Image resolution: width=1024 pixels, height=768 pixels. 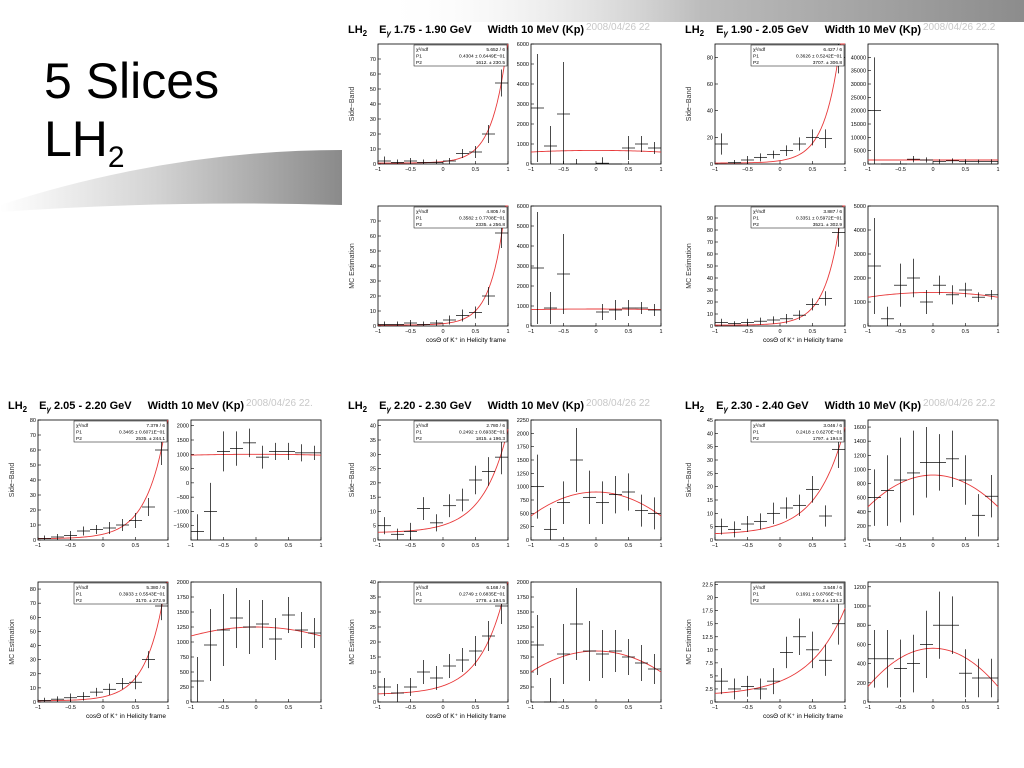 What do you see at coordinates (523, 287) in the screenshot?
I see `y-tick-label: 2000` at bounding box center [523, 287].